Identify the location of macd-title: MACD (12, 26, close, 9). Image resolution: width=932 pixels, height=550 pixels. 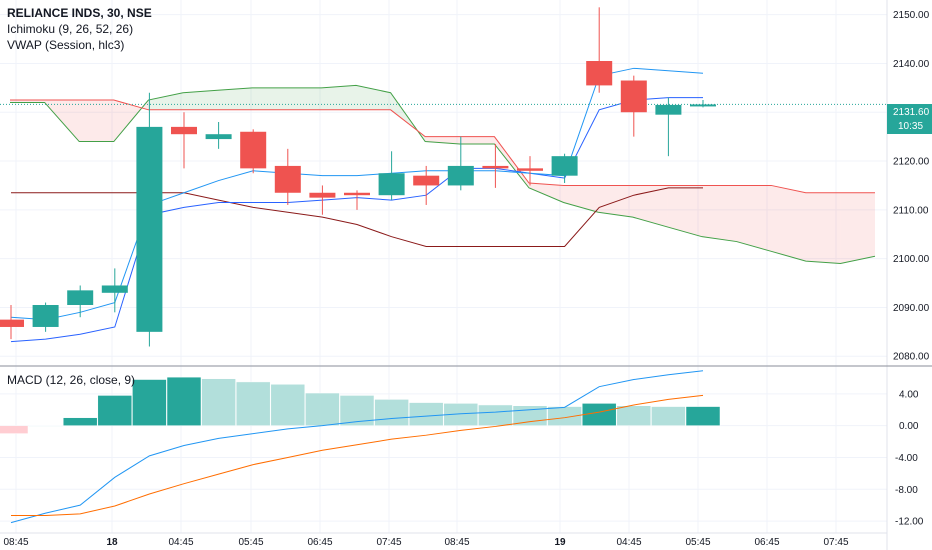
(71, 380).